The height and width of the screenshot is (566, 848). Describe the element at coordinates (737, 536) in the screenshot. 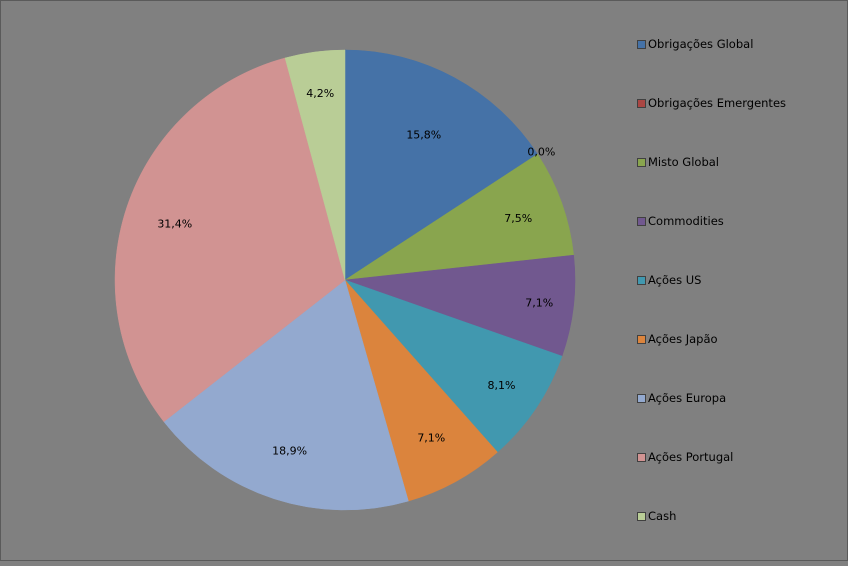

I see `legend-item-9: Cash` at that location.